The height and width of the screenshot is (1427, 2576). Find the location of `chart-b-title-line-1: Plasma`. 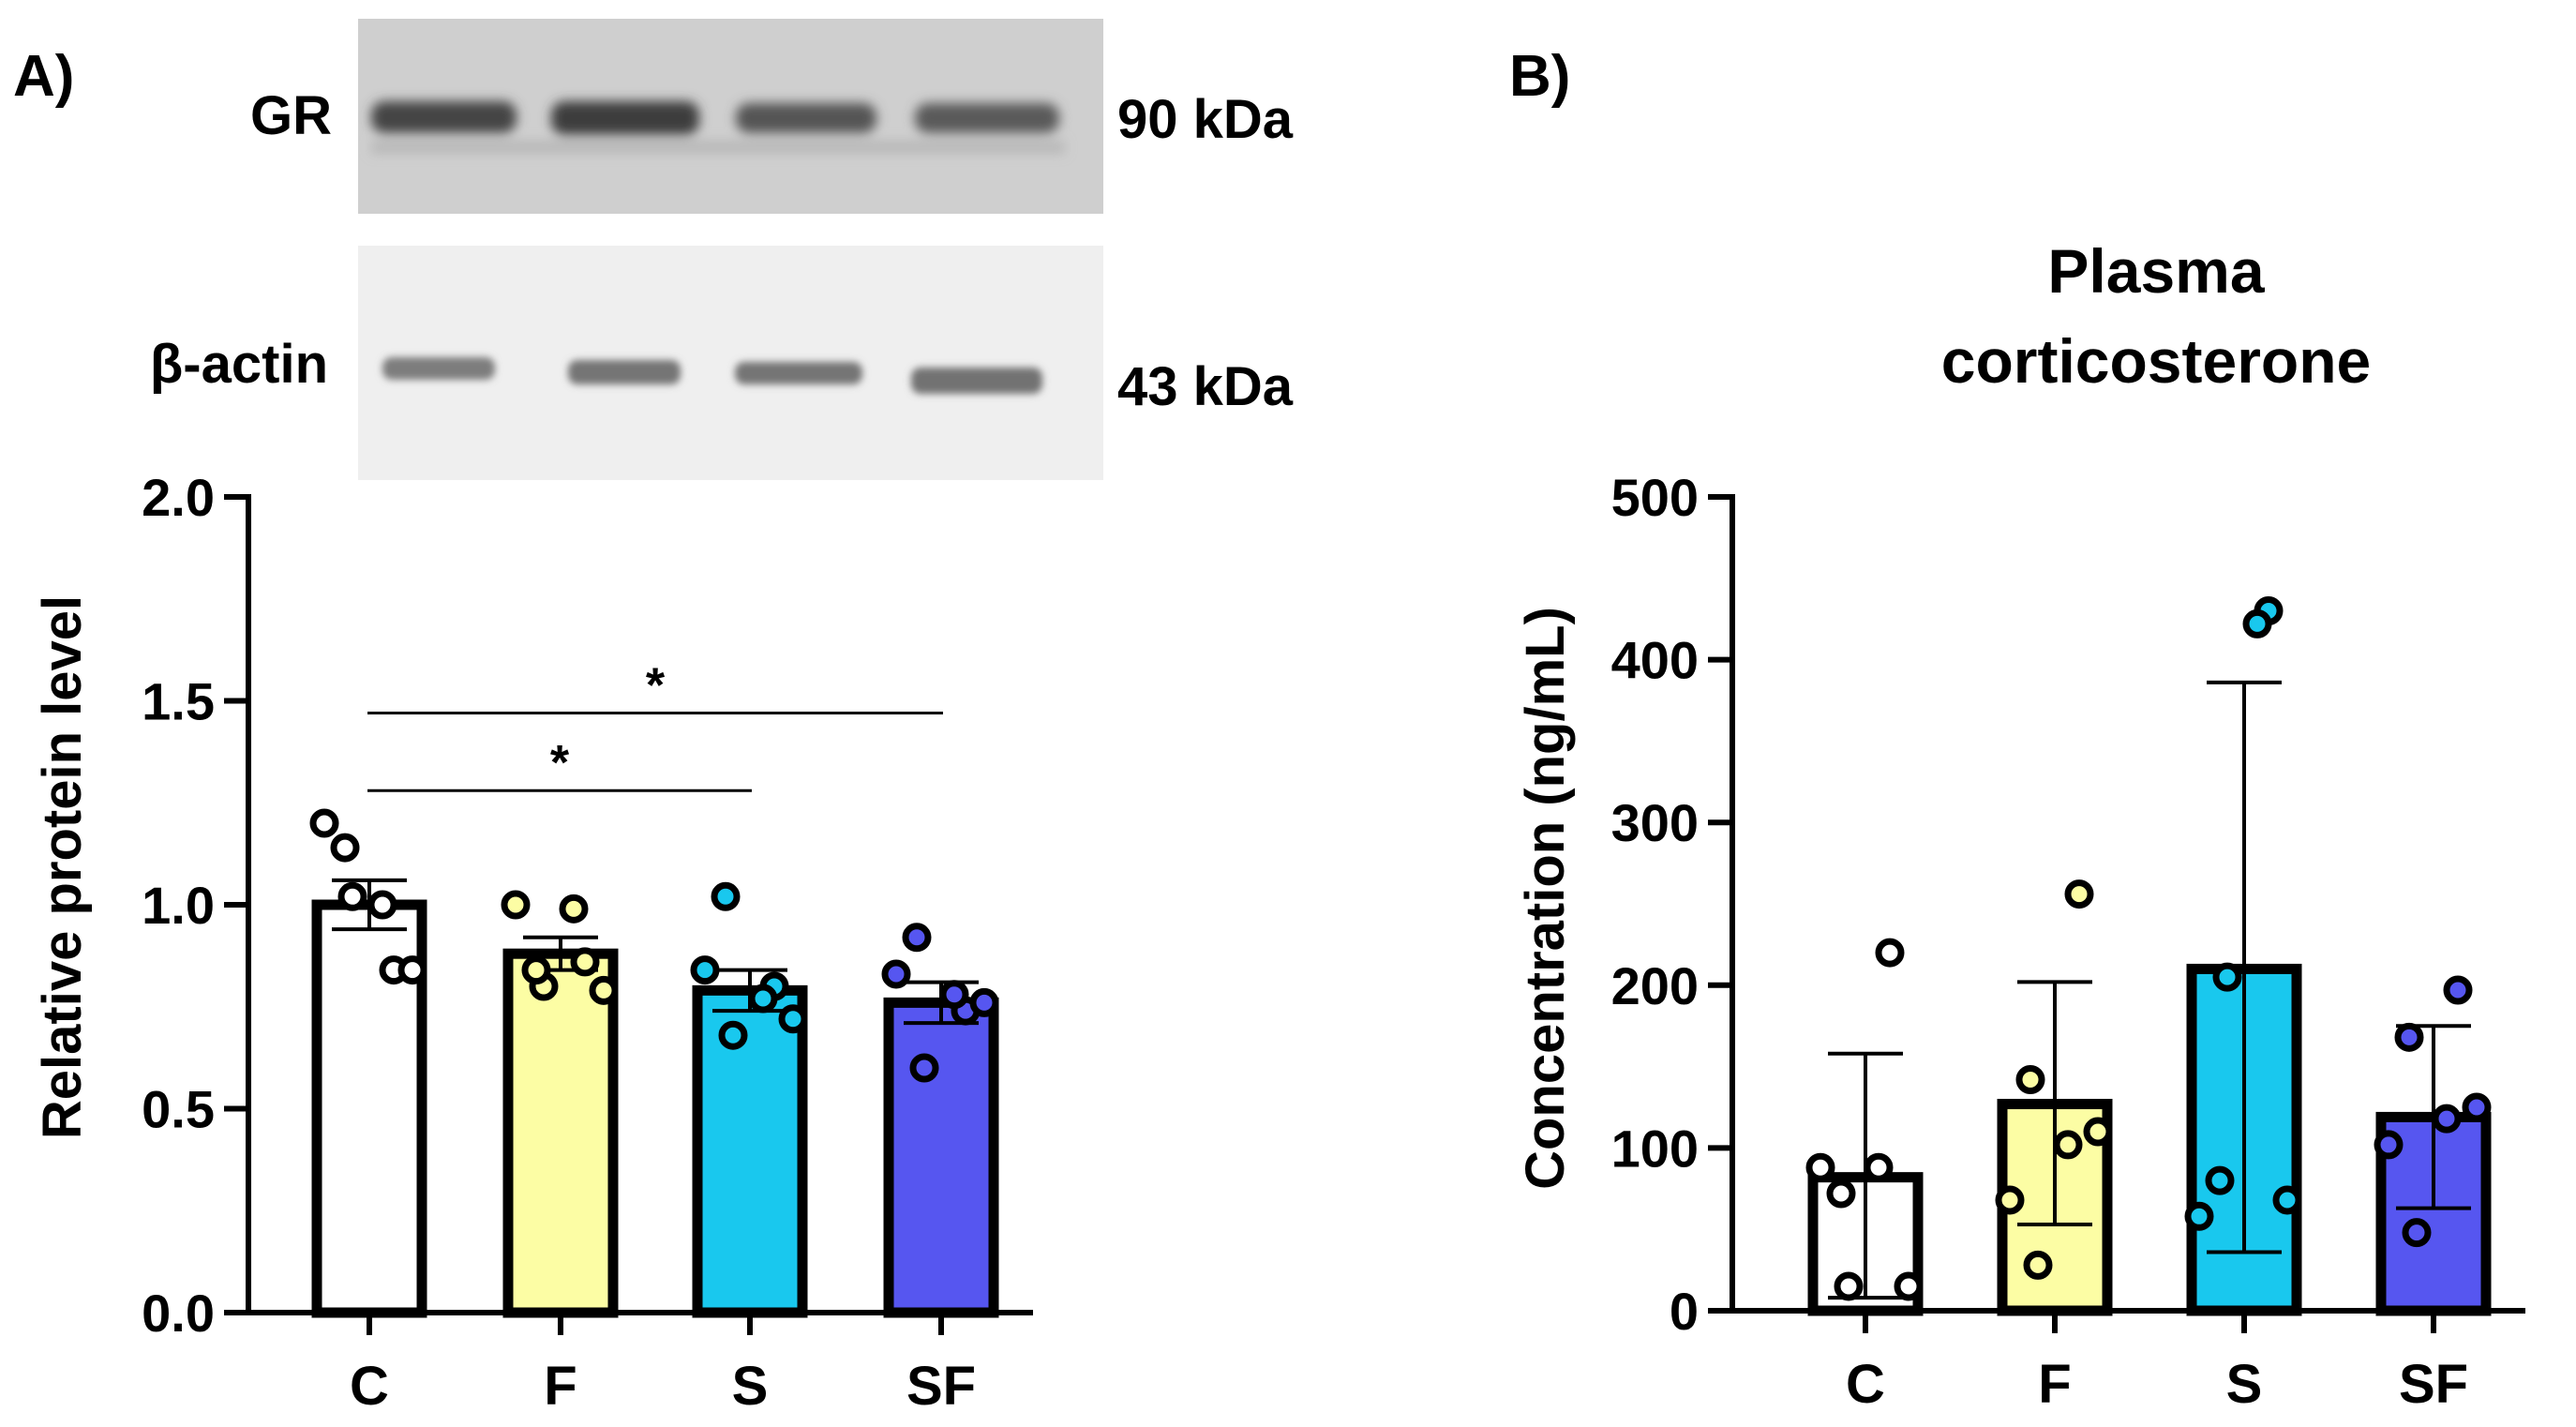

chart-b-title-line-1: Plasma is located at coordinates (2156, 271).